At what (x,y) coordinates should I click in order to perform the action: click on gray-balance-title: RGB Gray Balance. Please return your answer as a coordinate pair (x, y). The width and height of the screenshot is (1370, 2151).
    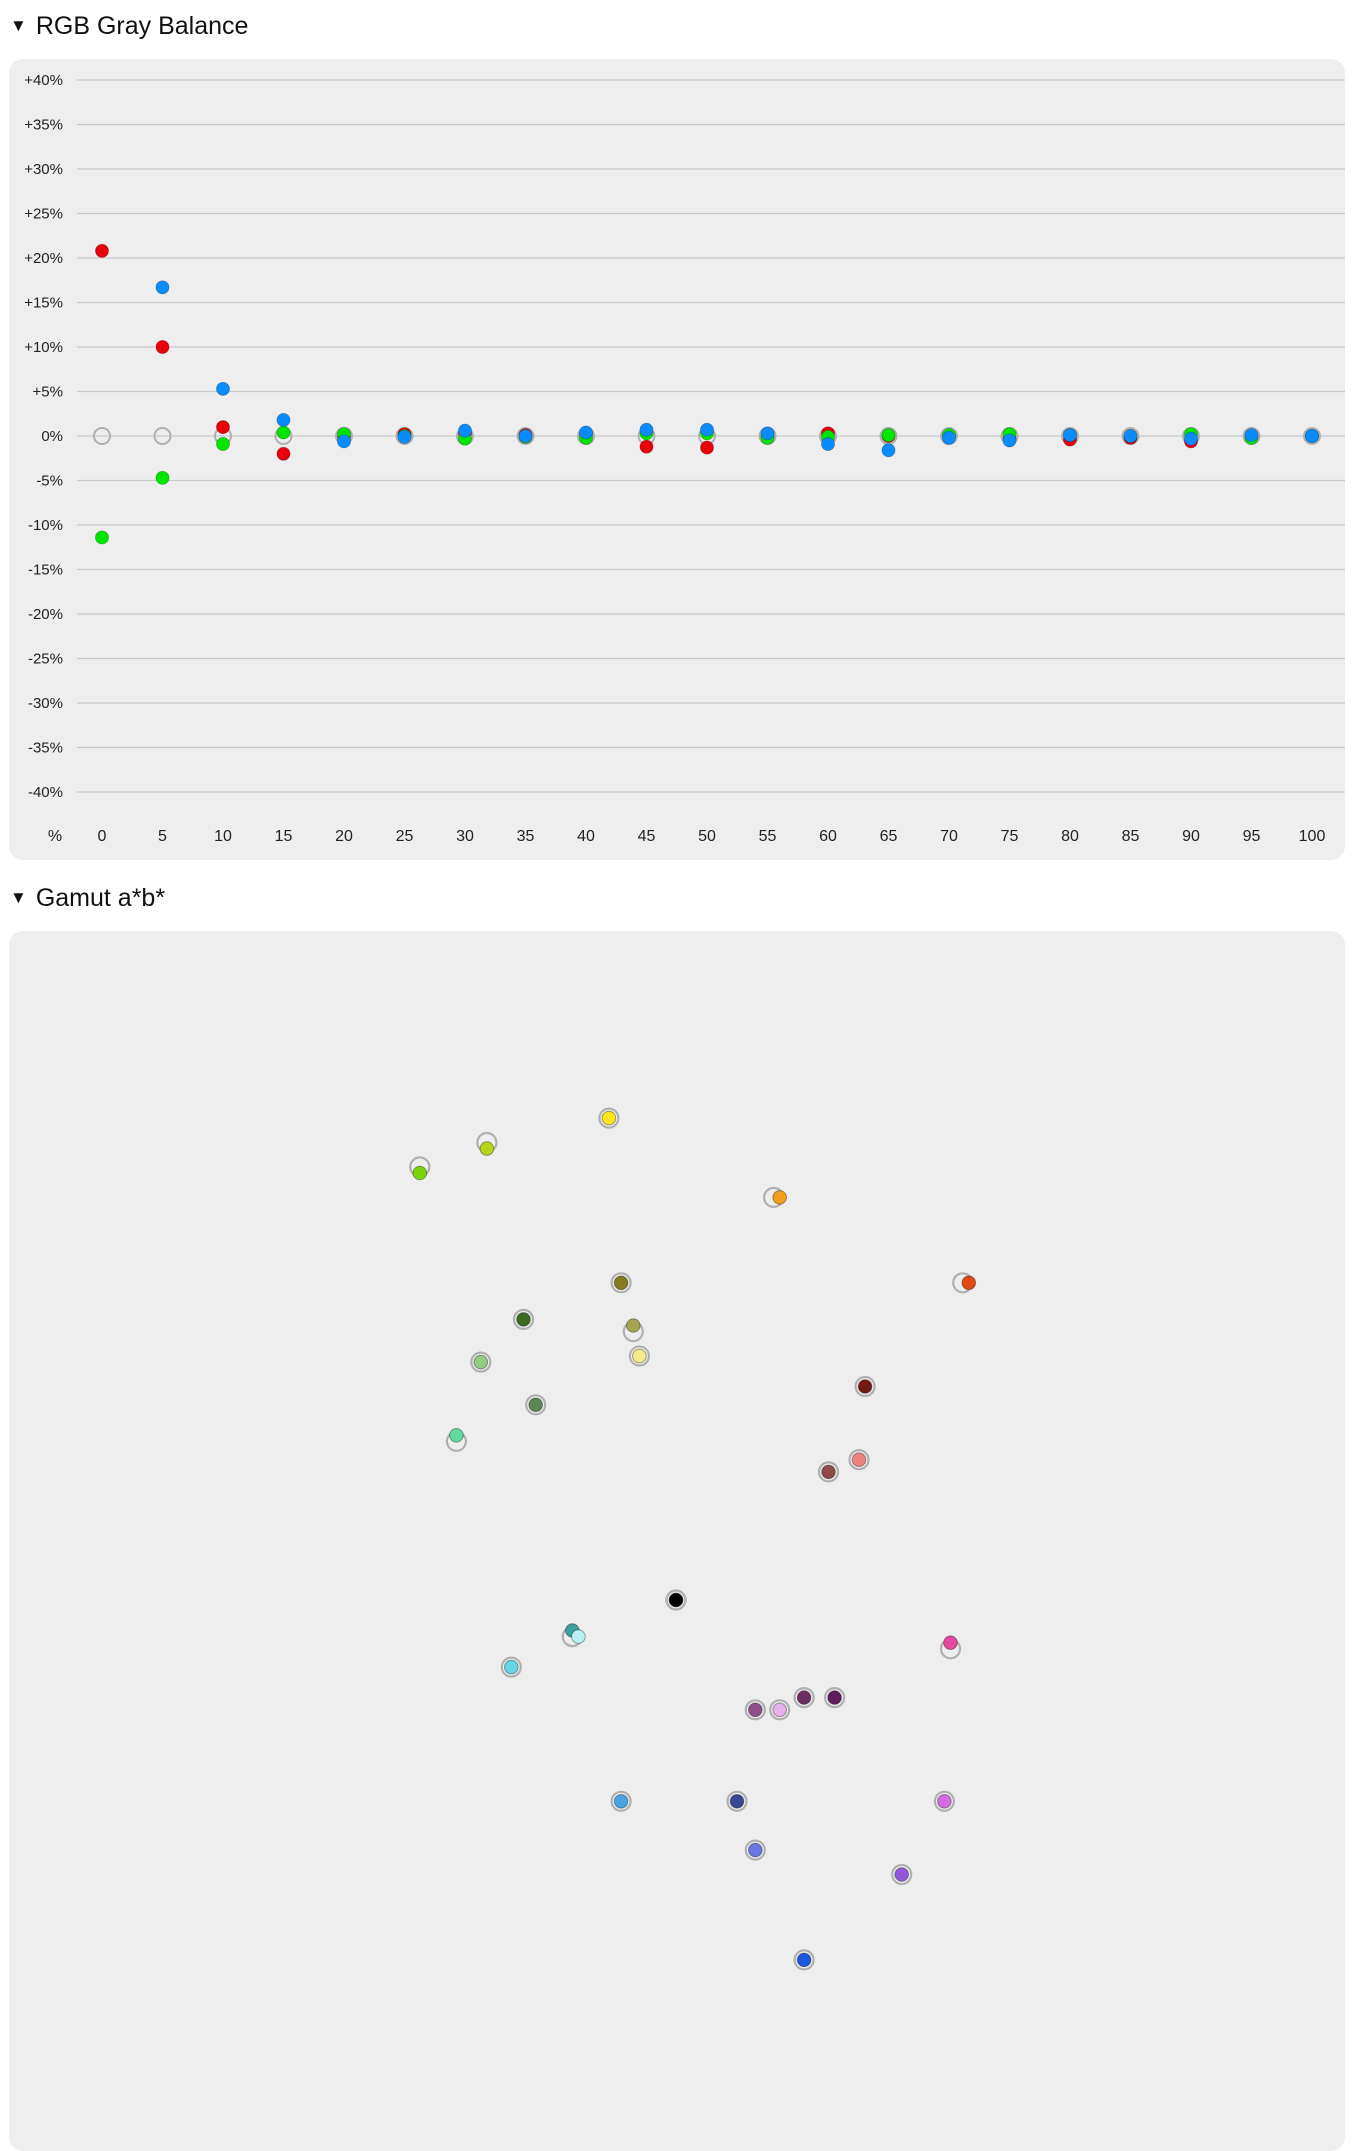
    Looking at the image, I should click on (142, 26).